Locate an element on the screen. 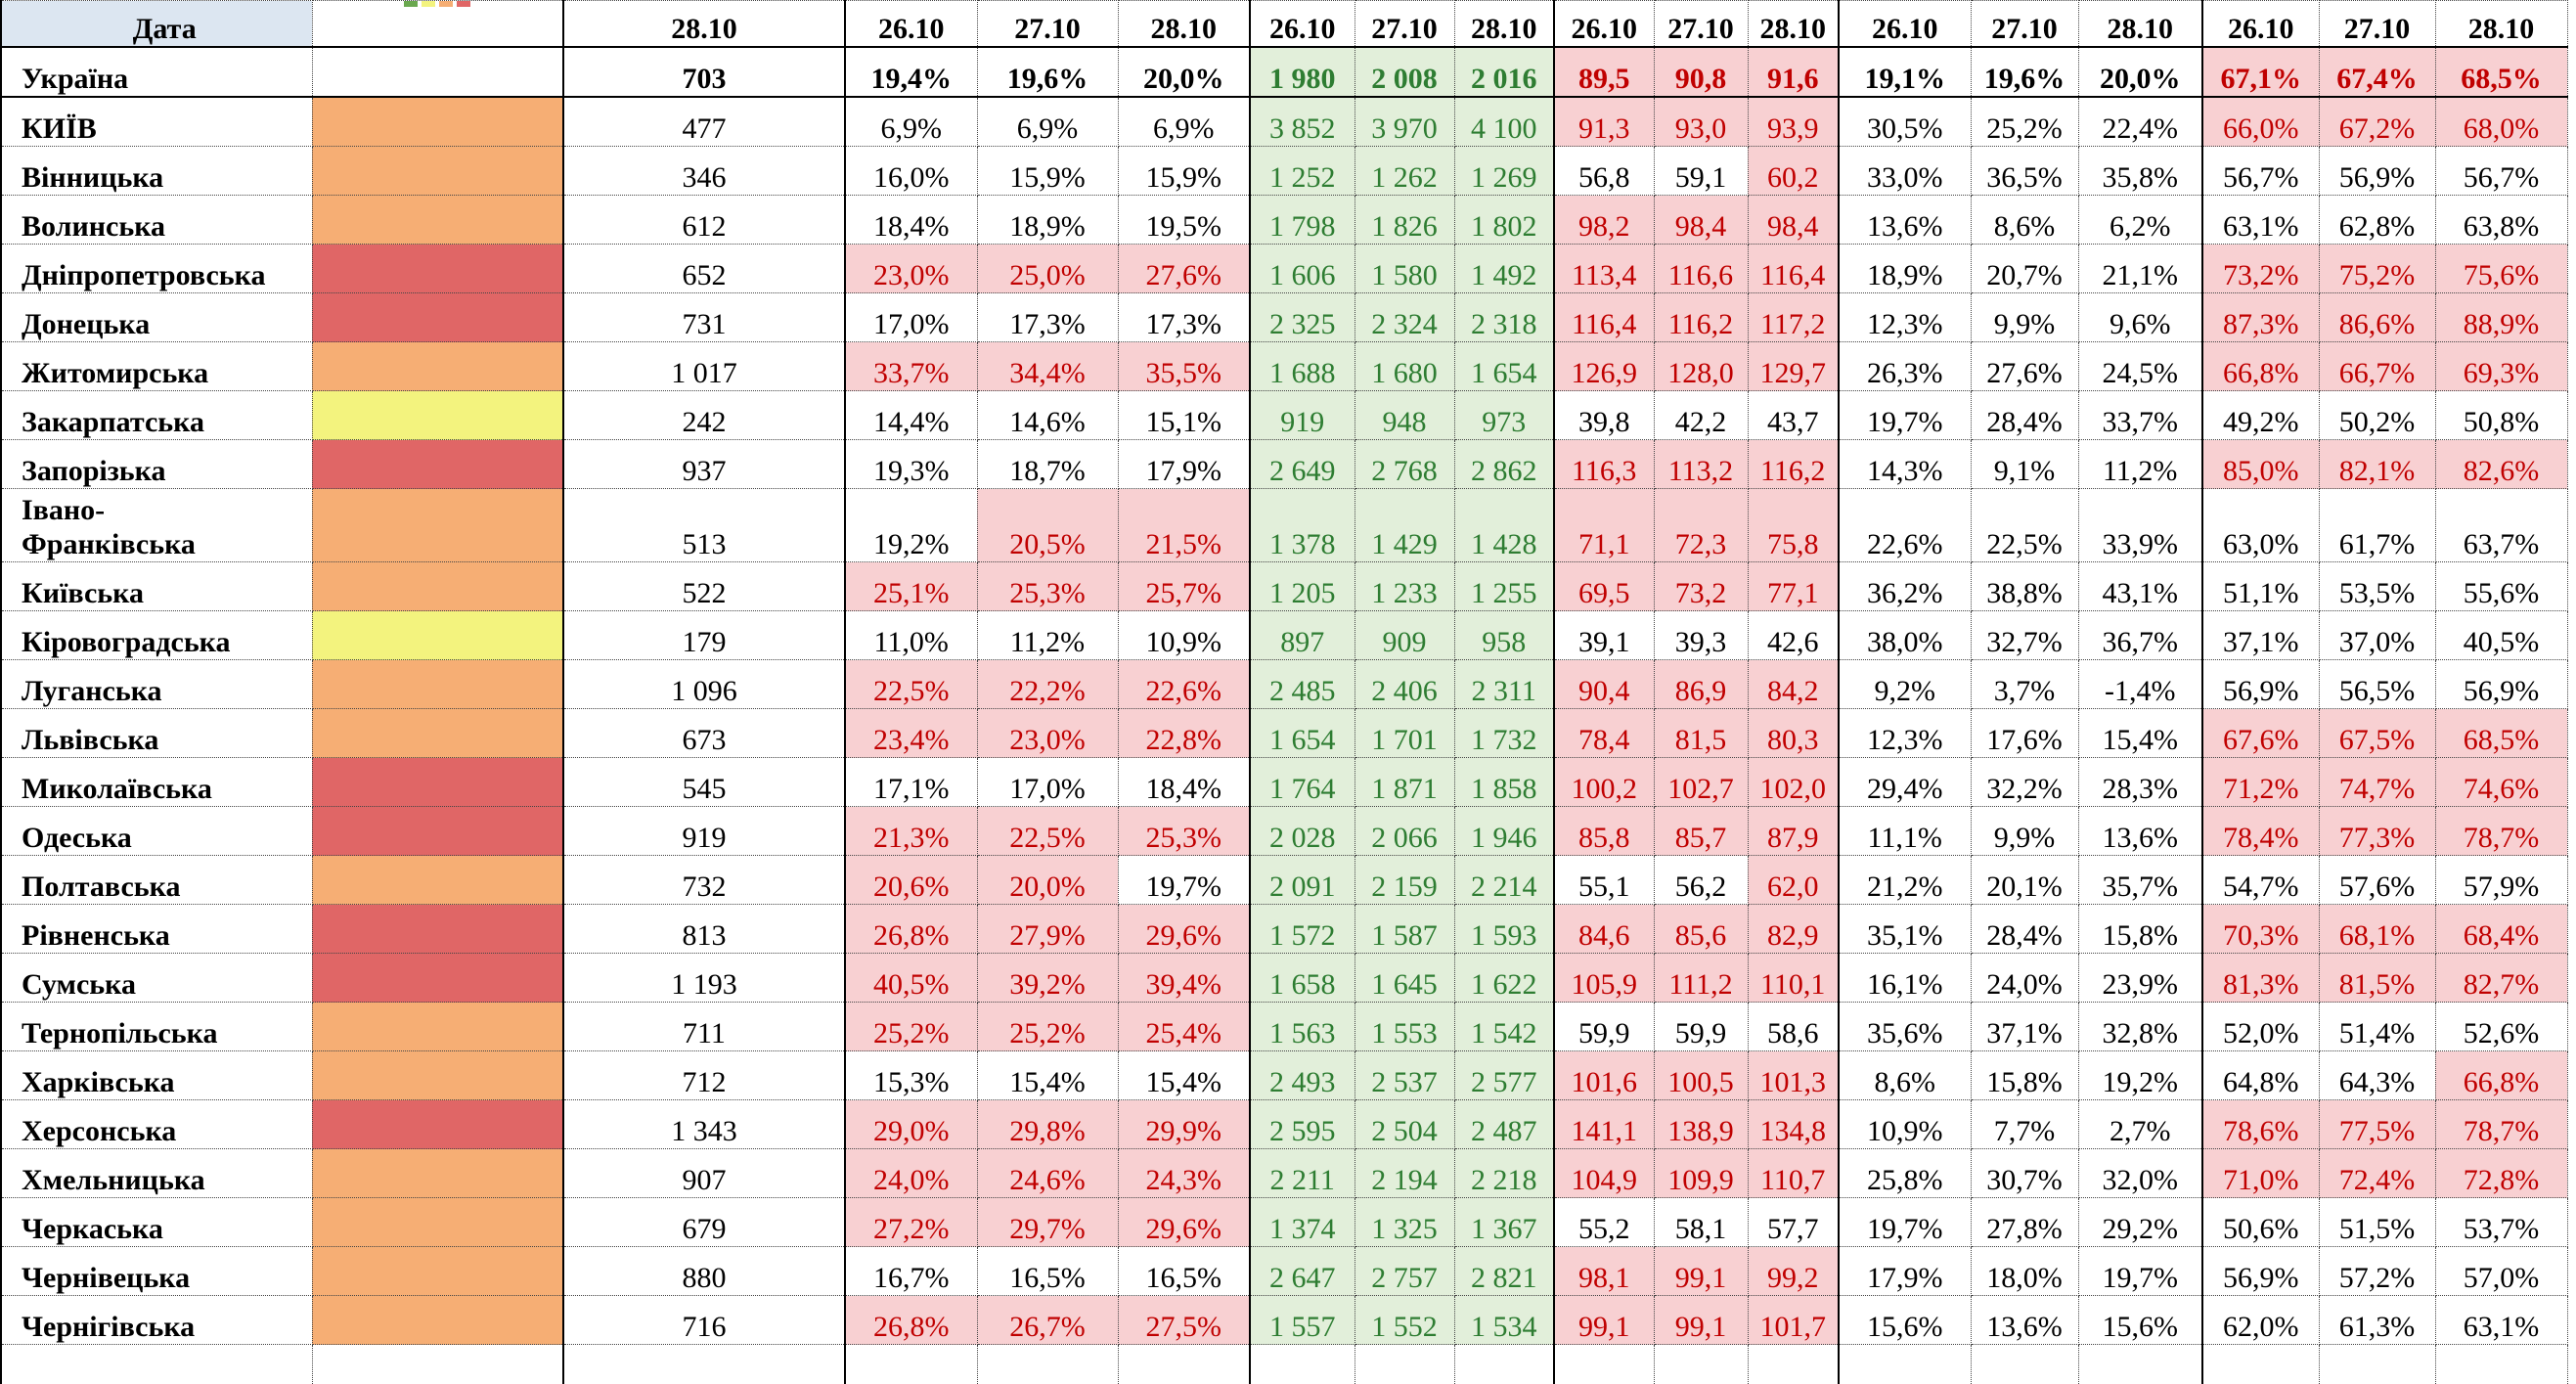 The image size is (2576, 1384). value-cell: 34,4% is located at coordinates (1047, 366).